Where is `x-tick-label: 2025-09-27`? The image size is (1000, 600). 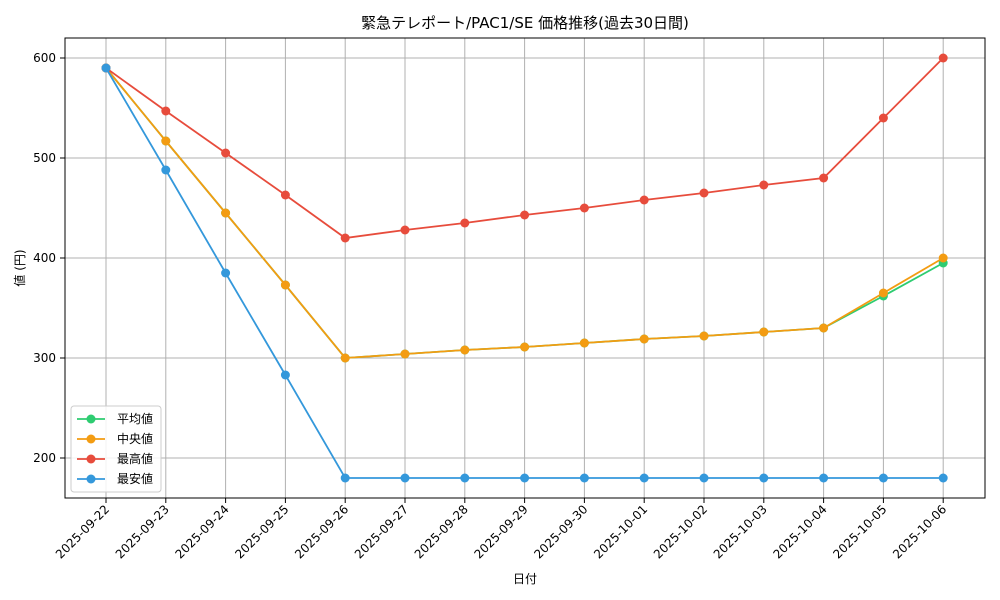
x-tick-label: 2025-09-27 is located at coordinates (381, 531).